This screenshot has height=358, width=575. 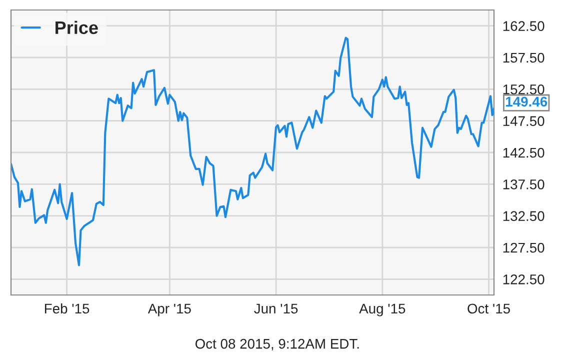 I want to click on annotation: 149.46, so click(x=527, y=101).